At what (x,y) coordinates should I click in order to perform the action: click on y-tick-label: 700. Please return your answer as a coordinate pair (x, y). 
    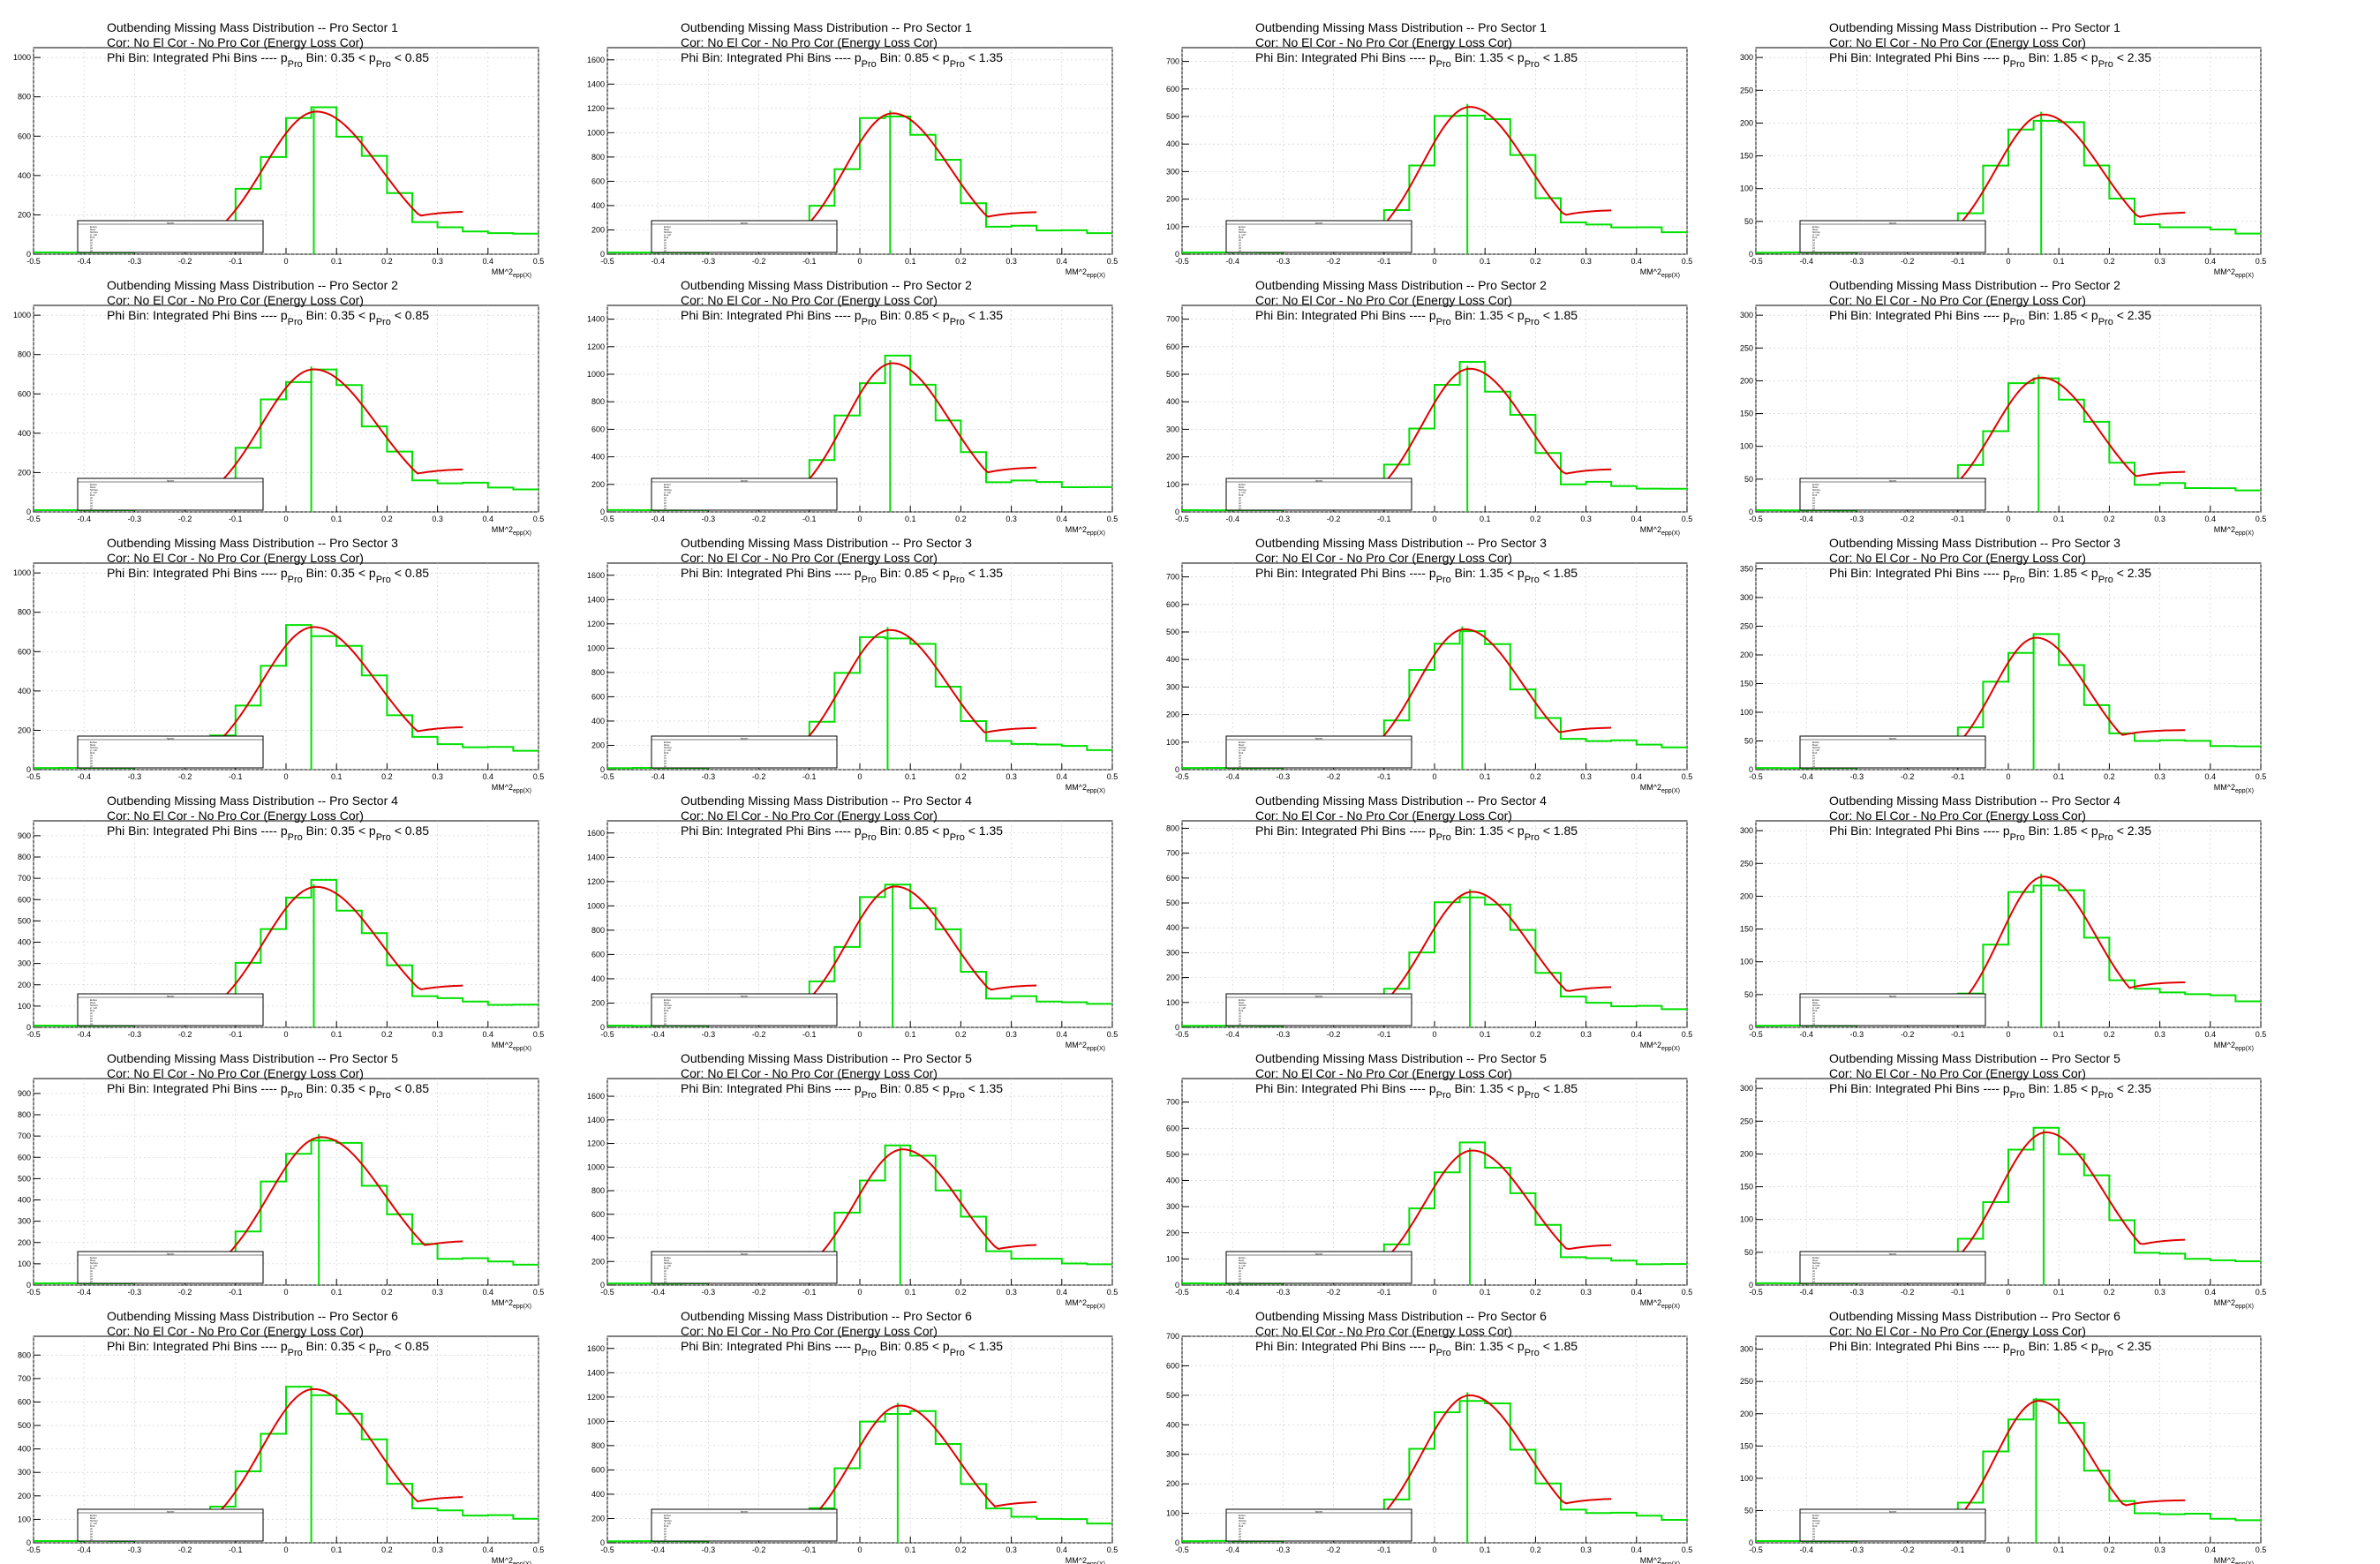
    Looking at the image, I should click on (1172, 1102).